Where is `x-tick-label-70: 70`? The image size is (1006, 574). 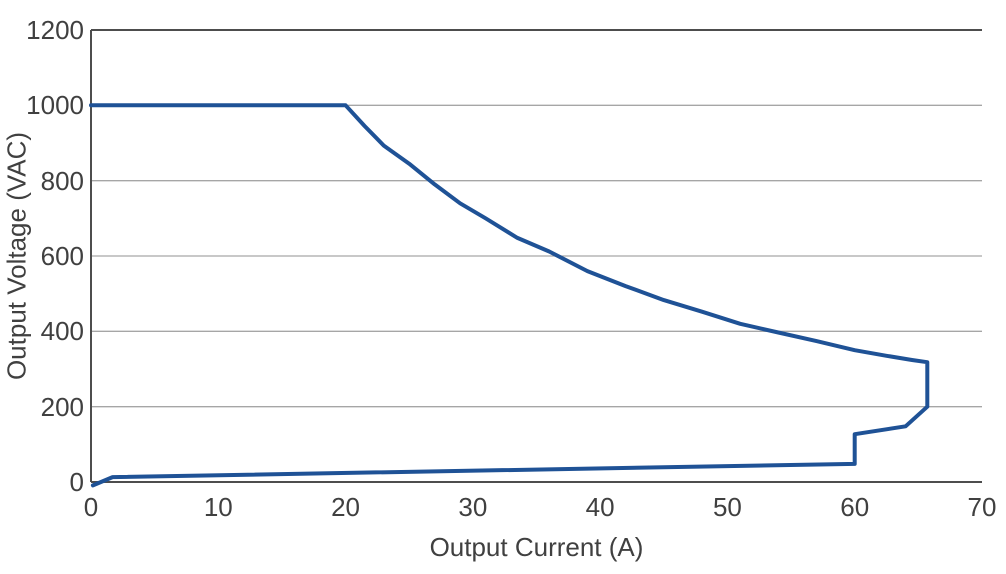 x-tick-label-70: 70 is located at coordinates (982, 507).